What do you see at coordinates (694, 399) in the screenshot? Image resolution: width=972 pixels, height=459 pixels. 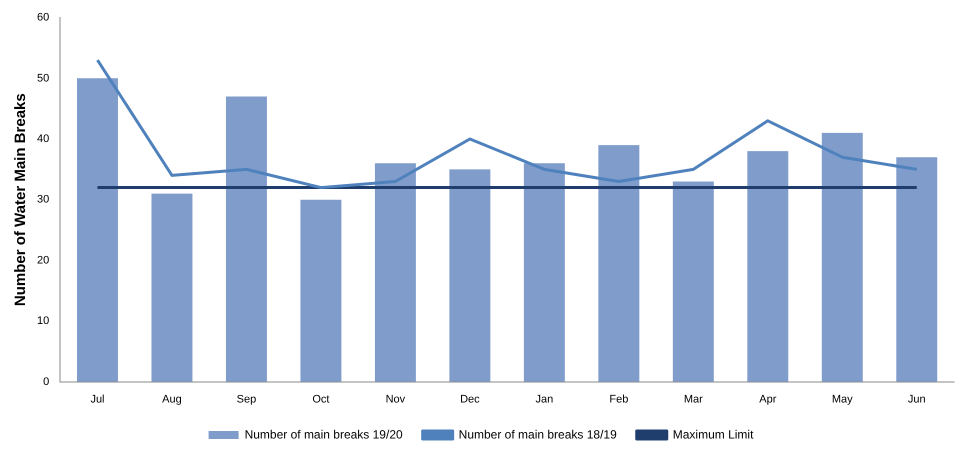 I see `x-tick-label: Mar` at bounding box center [694, 399].